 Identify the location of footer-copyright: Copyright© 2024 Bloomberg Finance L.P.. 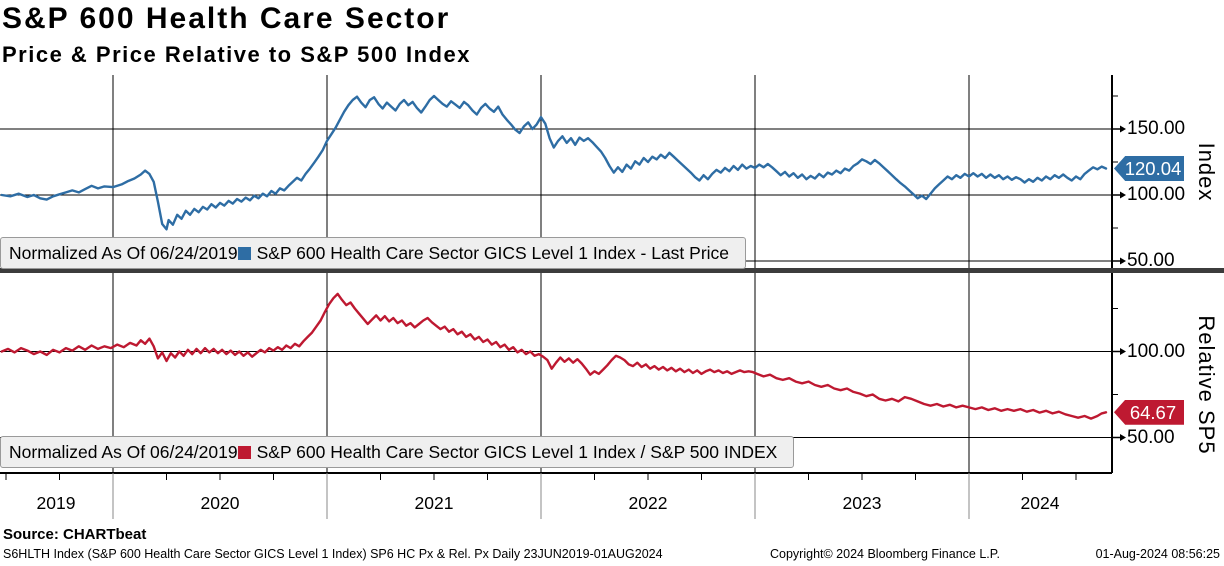
(885, 554).